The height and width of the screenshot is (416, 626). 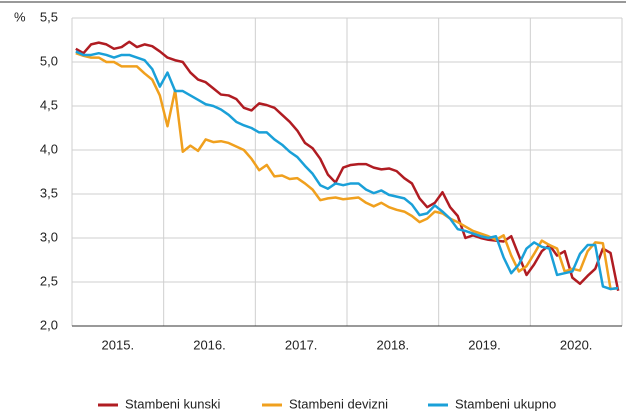 What do you see at coordinates (484, 344) in the screenshot?
I see `x-tick-label: 2019.` at bounding box center [484, 344].